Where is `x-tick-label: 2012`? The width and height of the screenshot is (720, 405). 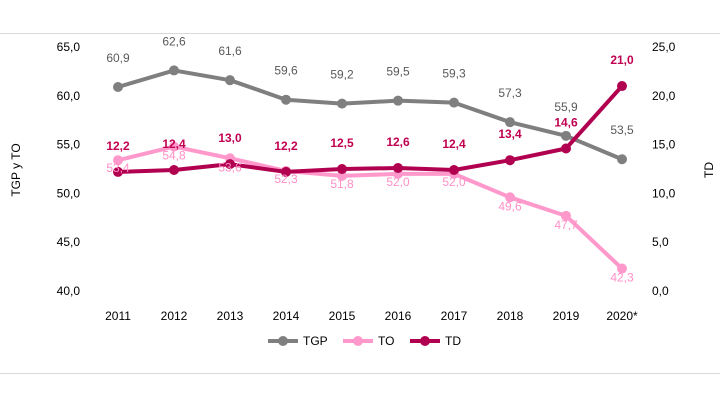
x-tick-label: 2012 is located at coordinates (174, 316).